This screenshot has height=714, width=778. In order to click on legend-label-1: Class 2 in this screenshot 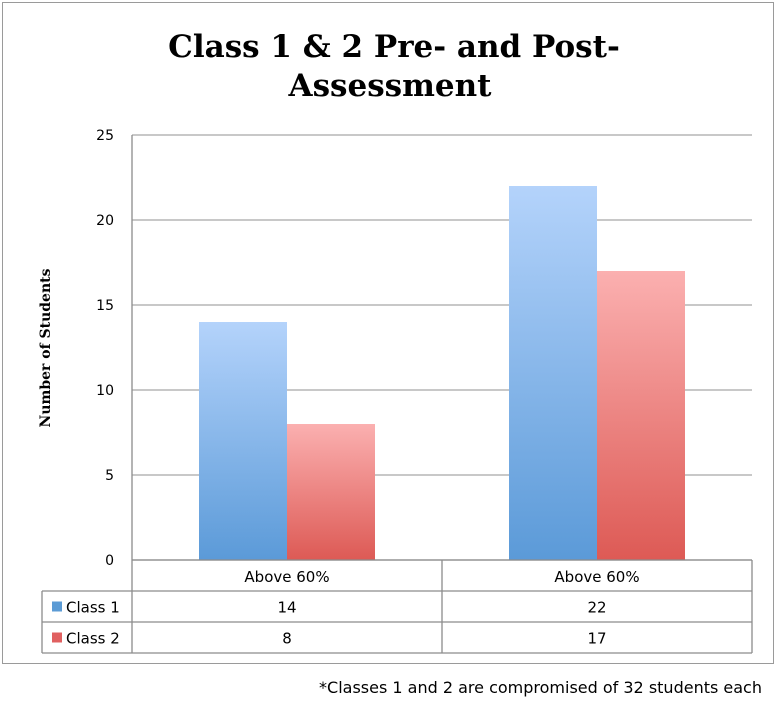, I will do `click(93, 639)`.